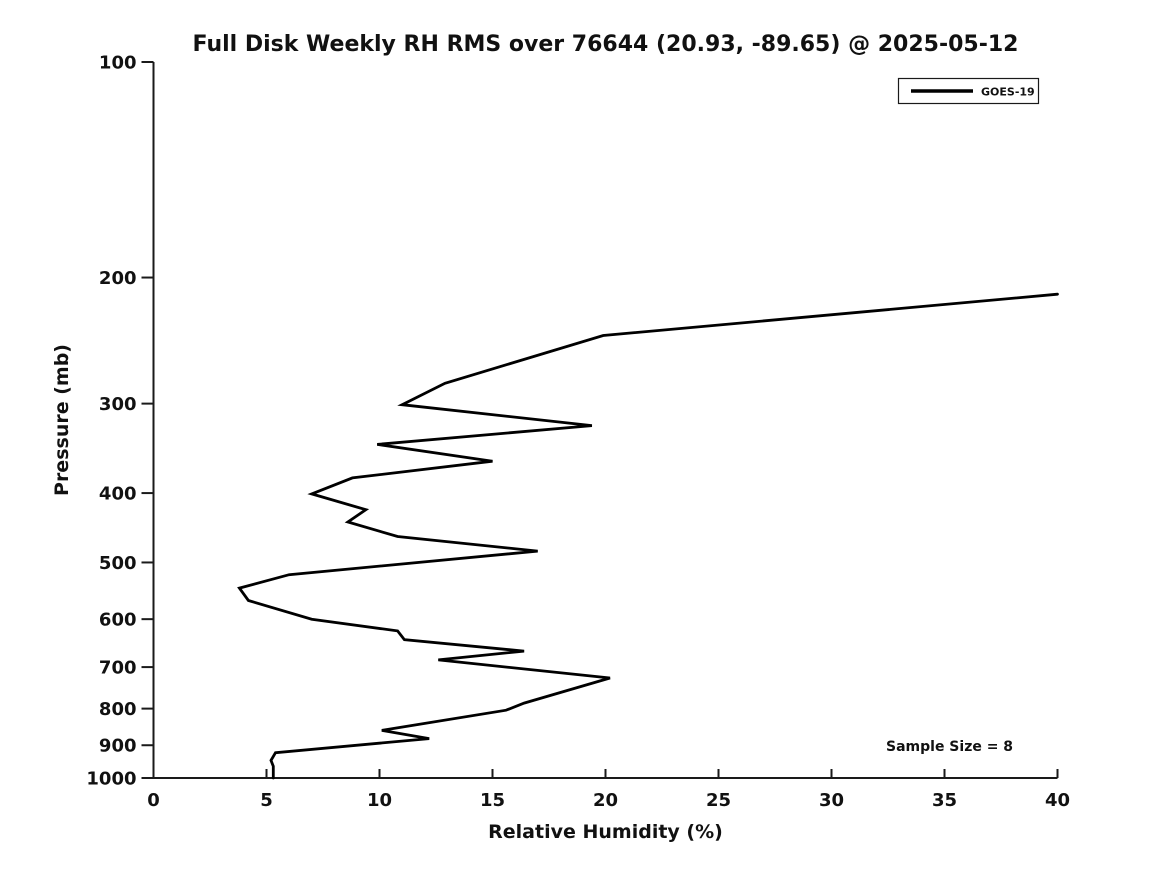 This screenshot has height=875, width=1167. Describe the element at coordinates (118, 746) in the screenshot. I see `y-tick-label: 900` at that location.